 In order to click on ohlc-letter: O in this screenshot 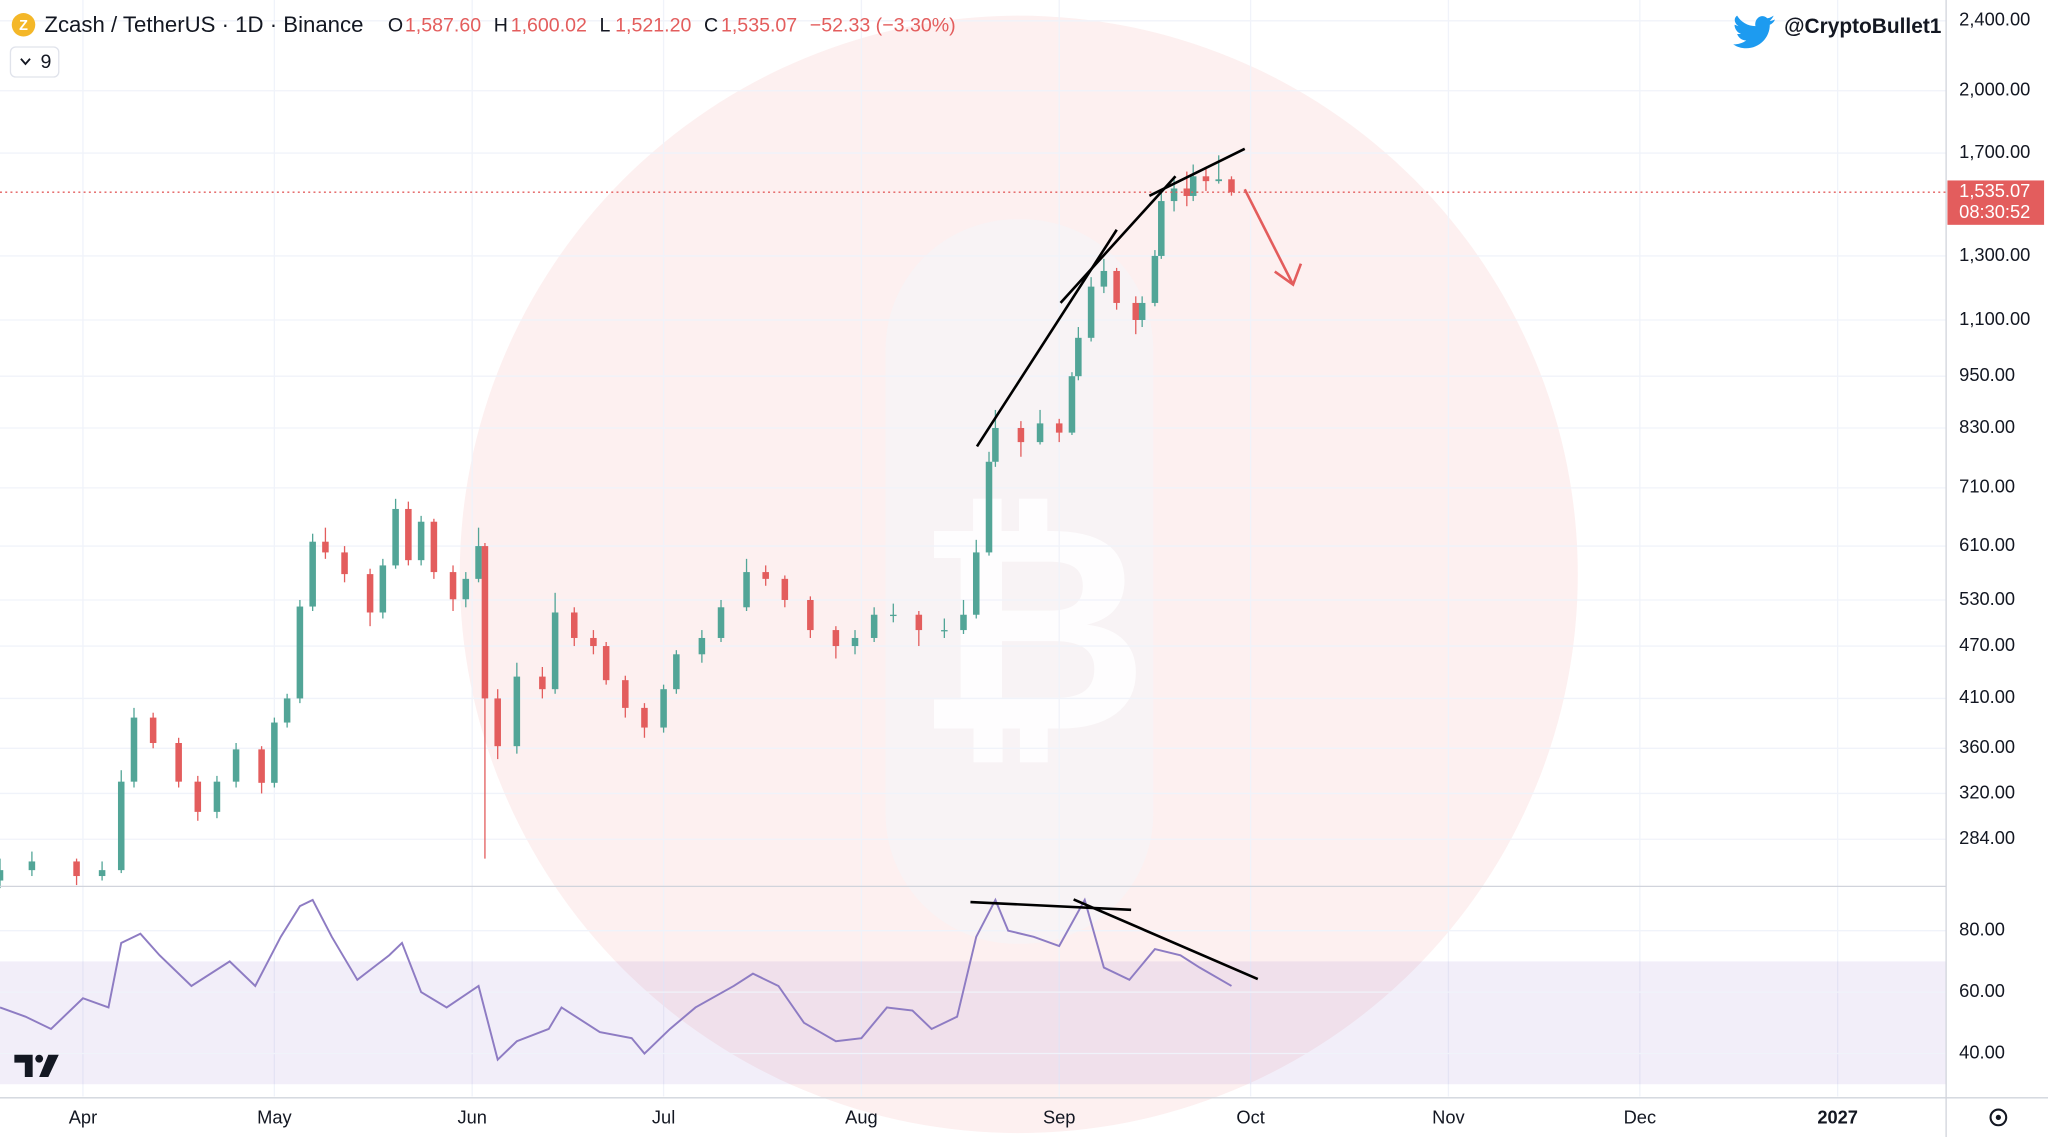, I will do `click(395, 25)`.